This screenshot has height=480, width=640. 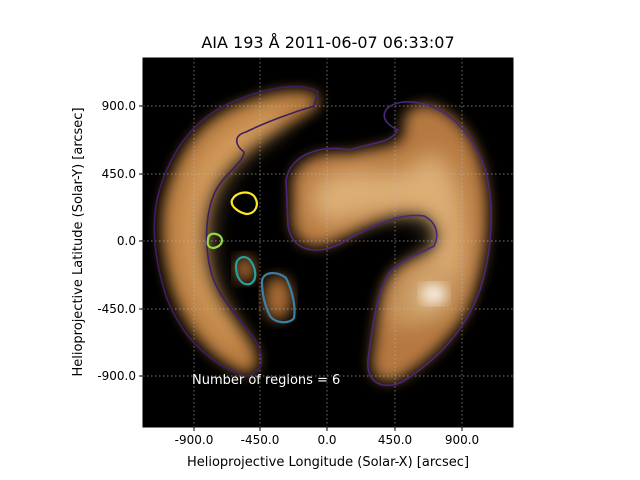 I want to click on contour-yellow-region, so click(x=244, y=203).